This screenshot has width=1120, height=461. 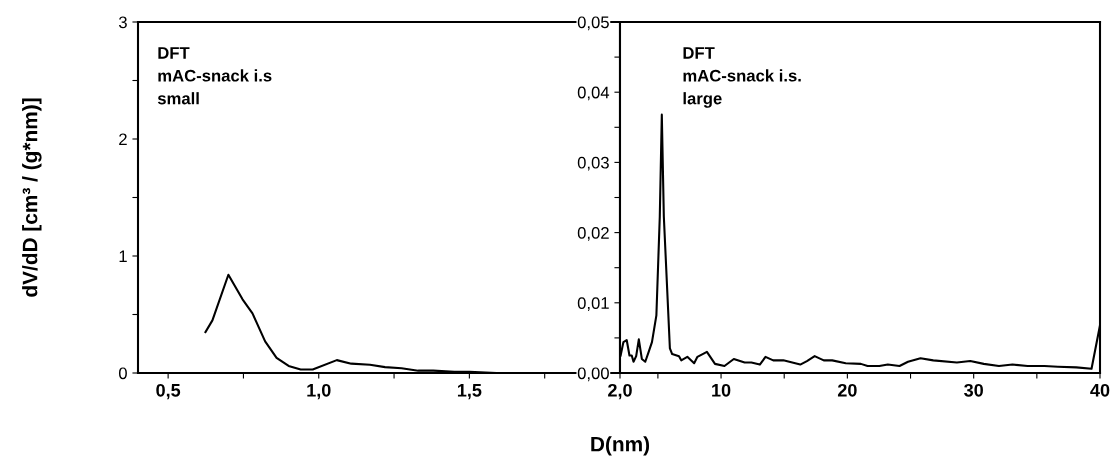 What do you see at coordinates (973, 390) in the screenshot?
I see `x-tick-label: 30` at bounding box center [973, 390].